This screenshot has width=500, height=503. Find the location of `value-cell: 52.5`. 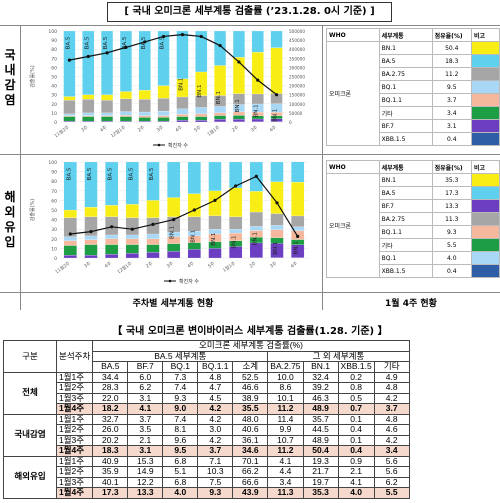

value-cell: 52.5 is located at coordinates (250, 377).